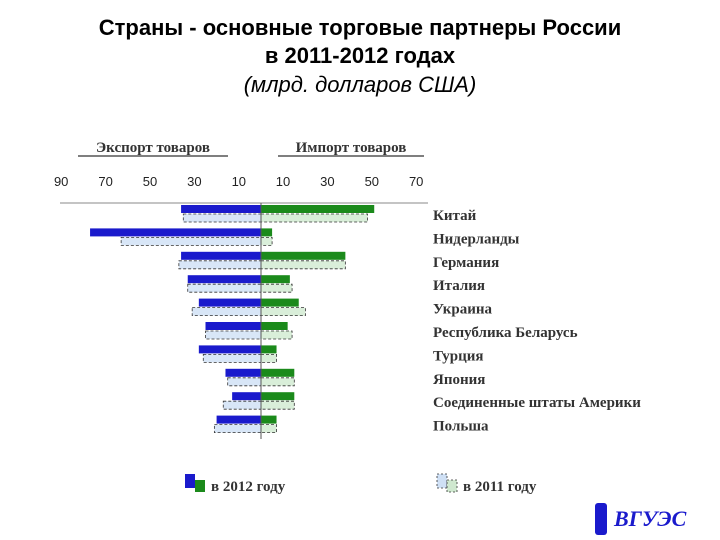 Image resolution: width=720 pixels, height=540 pixels. What do you see at coordinates (61, 181) in the screenshot?
I see `export-tick-label: 90` at bounding box center [61, 181].